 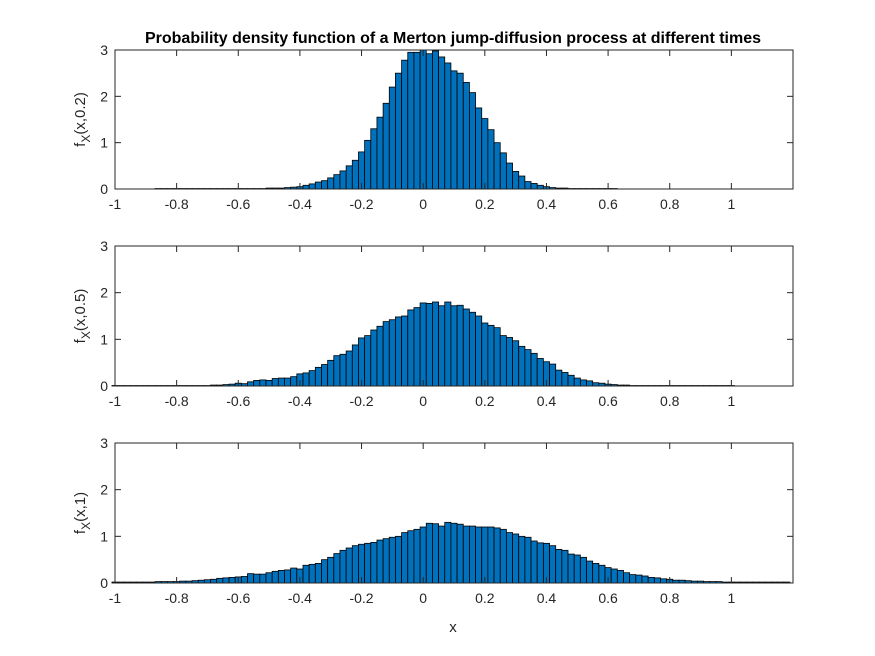 What do you see at coordinates (177, 204) in the screenshot?
I see `x-tick-label: -0.8` at bounding box center [177, 204].